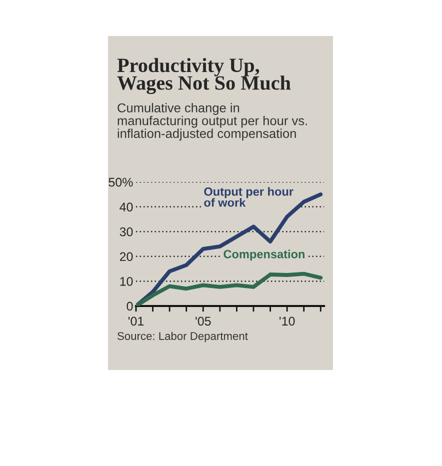 The width and height of the screenshot is (442, 466). Describe the element at coordinates (126, 281) in the screenshot. I see `y-tick-label: 10` at that location.